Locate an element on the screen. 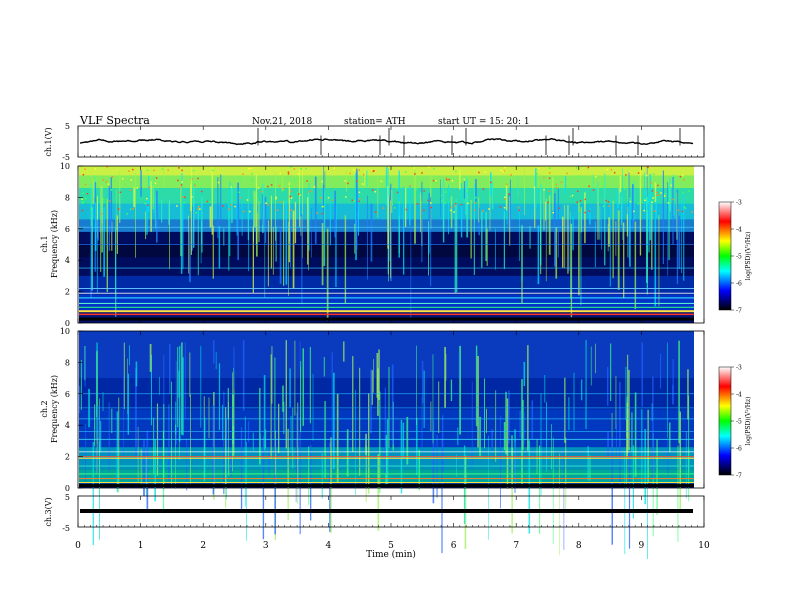 The height and width of the screenshot is (612, 792). ytick-label: 8 is located at coordinates (67, 197).